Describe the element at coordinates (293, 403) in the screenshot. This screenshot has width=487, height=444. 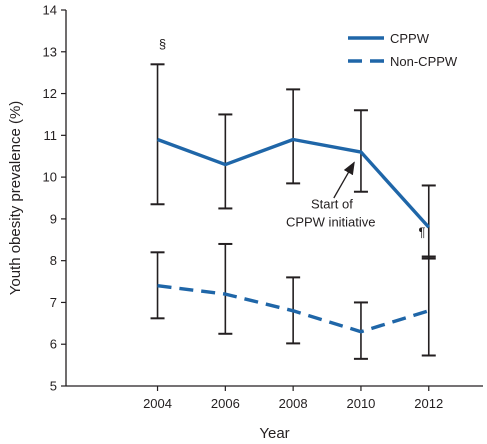
I see `x-tick-label-2008: 2008` at that location.